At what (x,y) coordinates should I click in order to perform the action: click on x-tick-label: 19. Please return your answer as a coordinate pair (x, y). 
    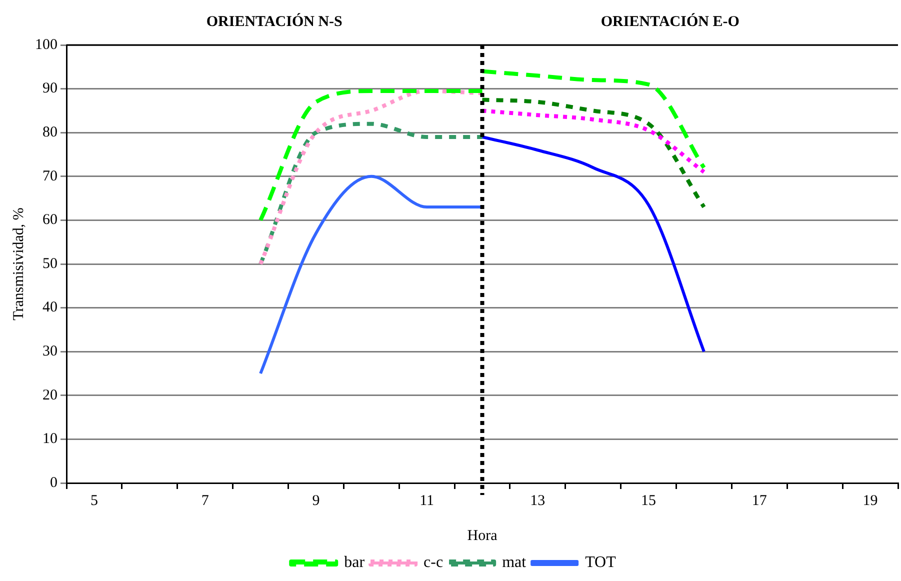
    Looking at the image, I should click on (870, 500).